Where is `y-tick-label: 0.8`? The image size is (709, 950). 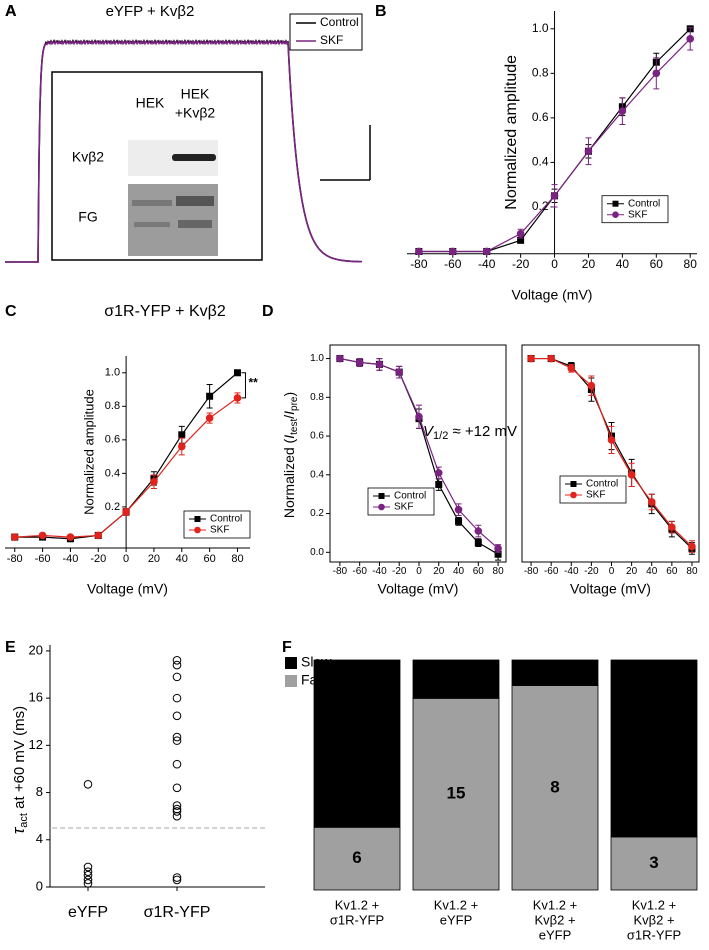
y-tick-label: 0.8 is located at coordinates (112, 406).